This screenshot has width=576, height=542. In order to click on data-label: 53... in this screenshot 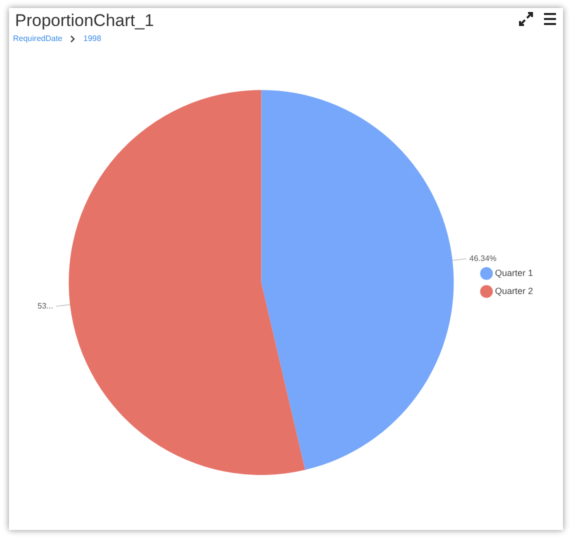, I will do `click(46, 305)`.